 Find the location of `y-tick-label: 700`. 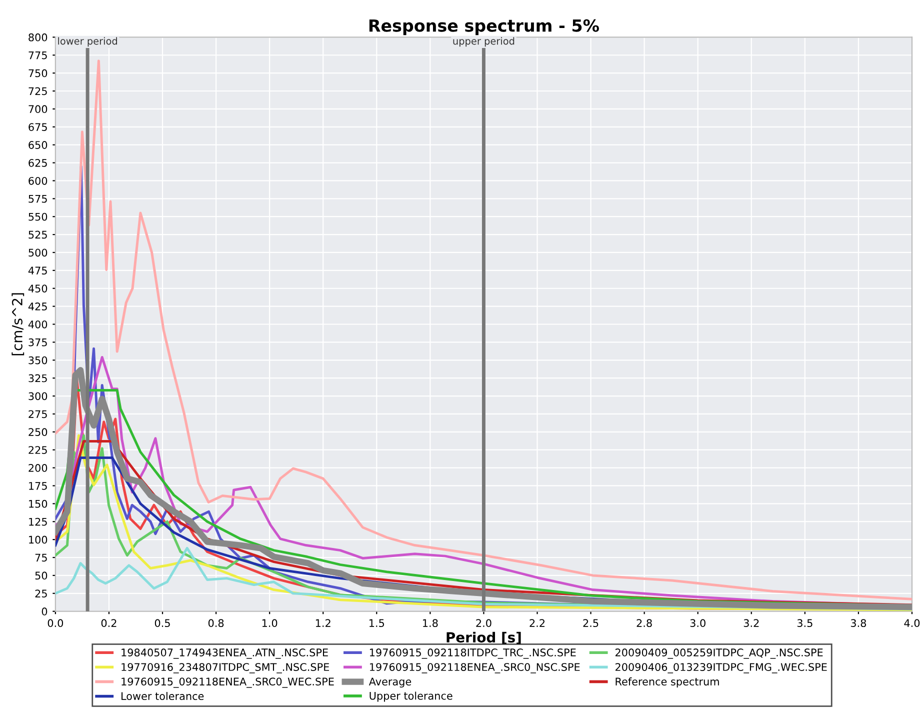

y-tick-label: 700 is located at coordinates (38, 109).